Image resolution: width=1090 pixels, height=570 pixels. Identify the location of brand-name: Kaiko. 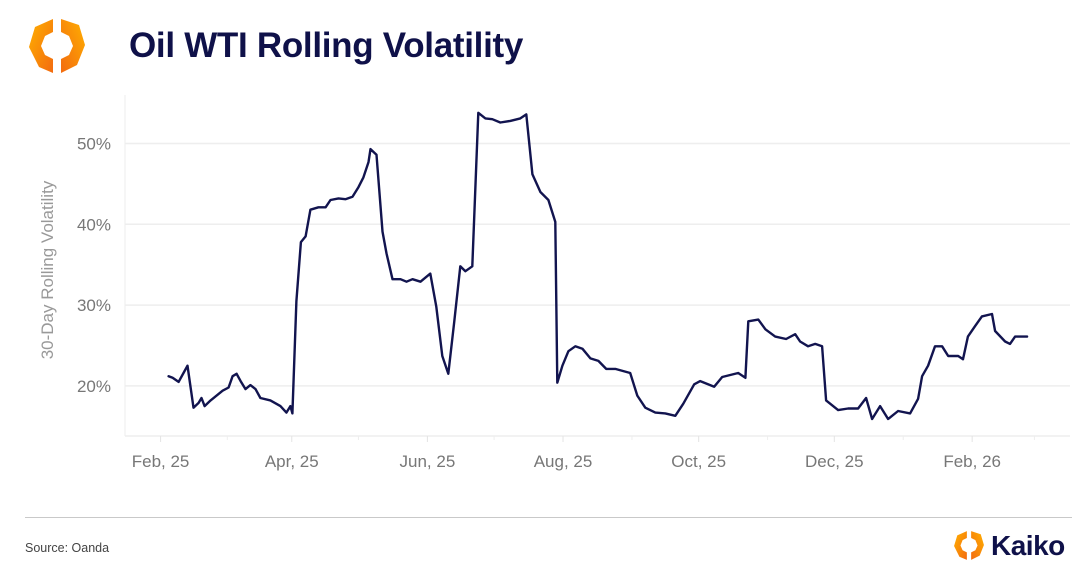
(1028, 545).